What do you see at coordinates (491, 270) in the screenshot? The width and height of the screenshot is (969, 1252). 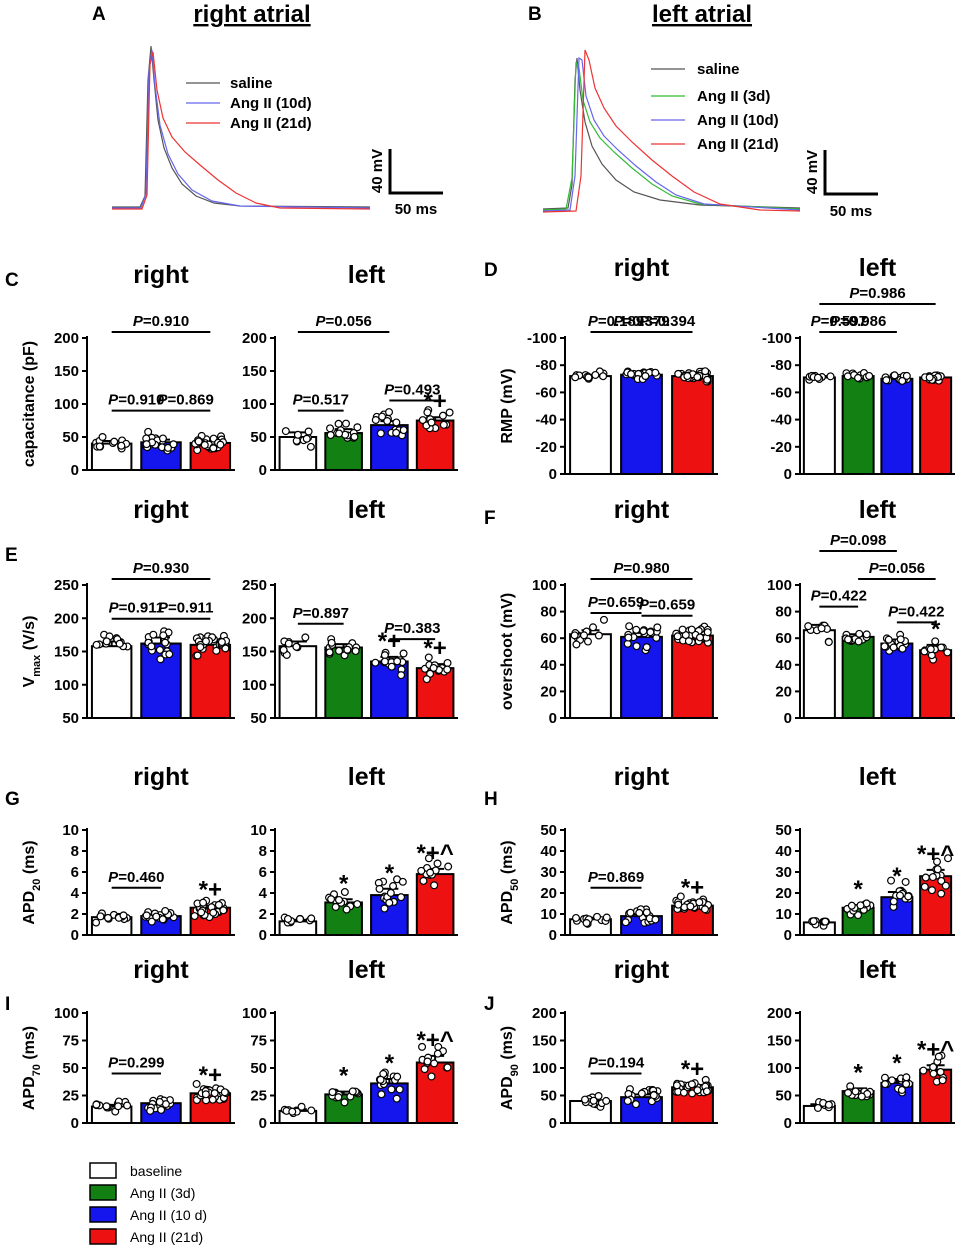 I see `panel-letter-d: D` at bounding box center [491, 270].